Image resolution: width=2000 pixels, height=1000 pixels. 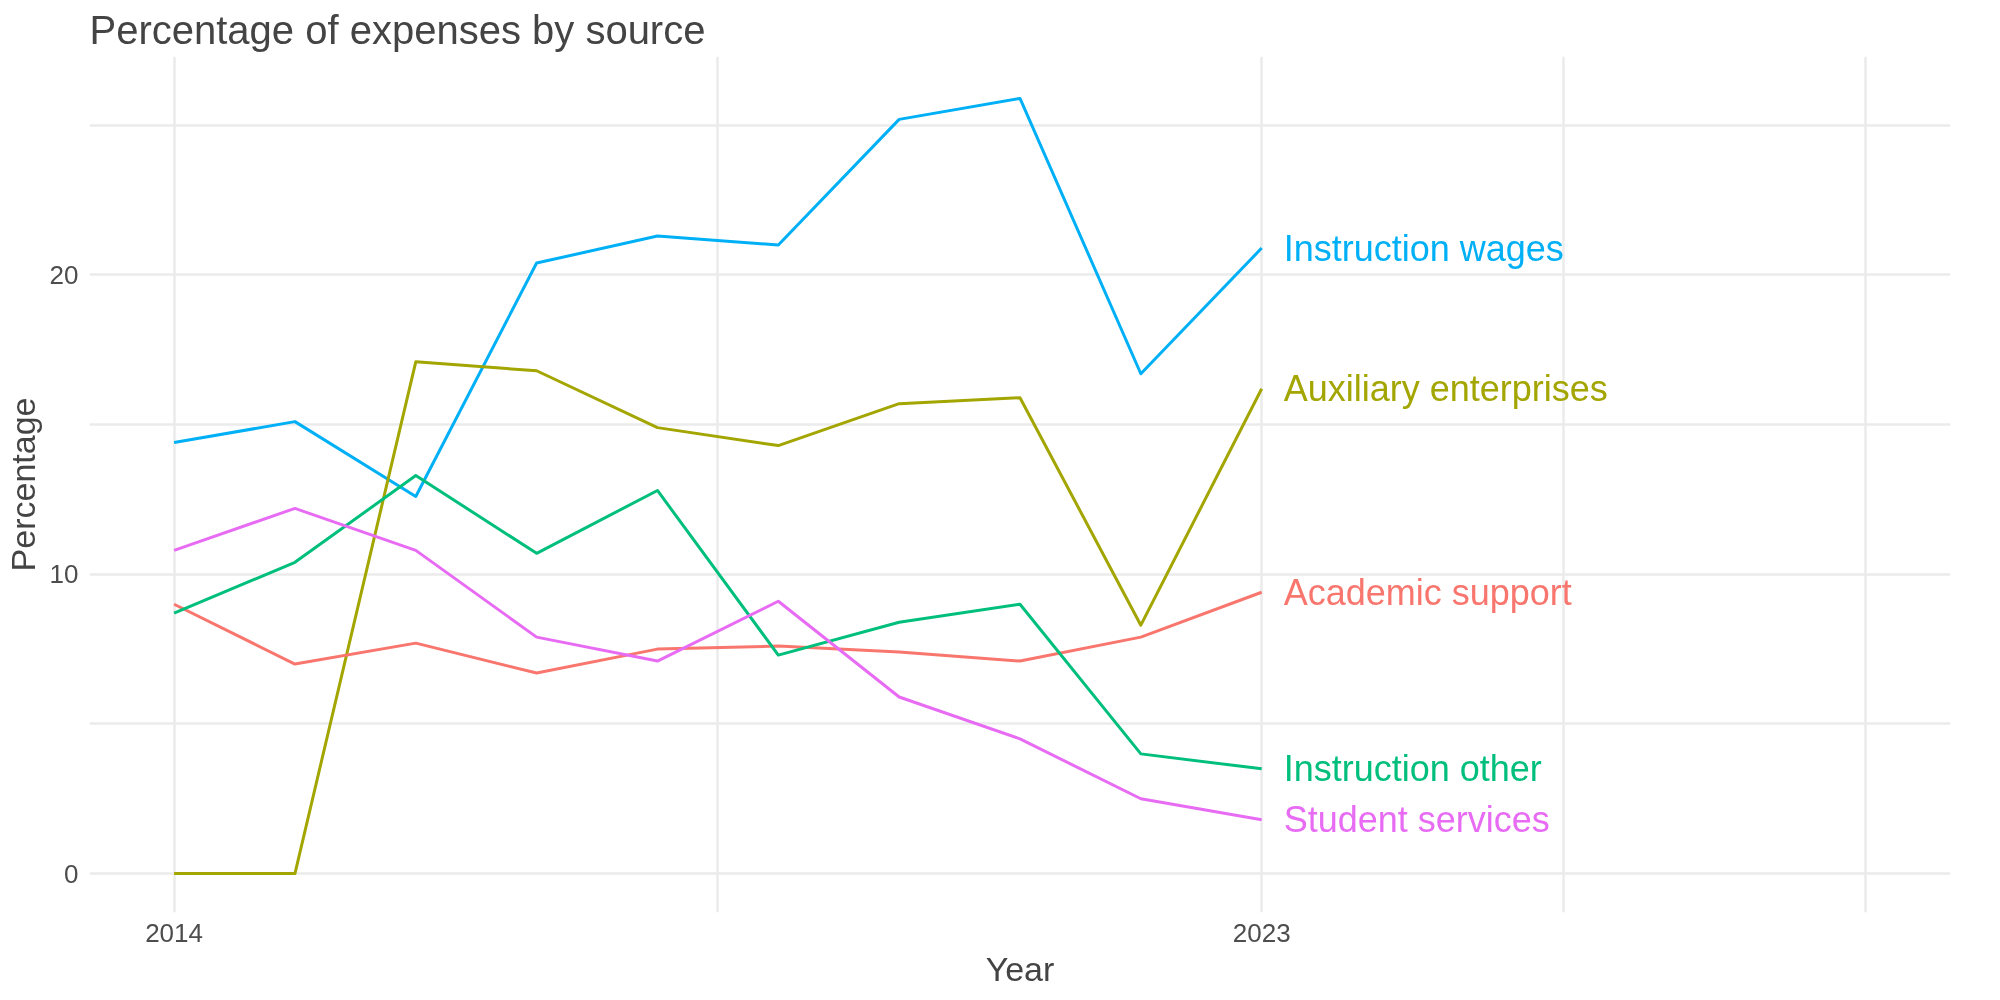 What do you see at coordinates (718, 632) in the screenshot?
I see `line-series` at bounding box center [718, 632].